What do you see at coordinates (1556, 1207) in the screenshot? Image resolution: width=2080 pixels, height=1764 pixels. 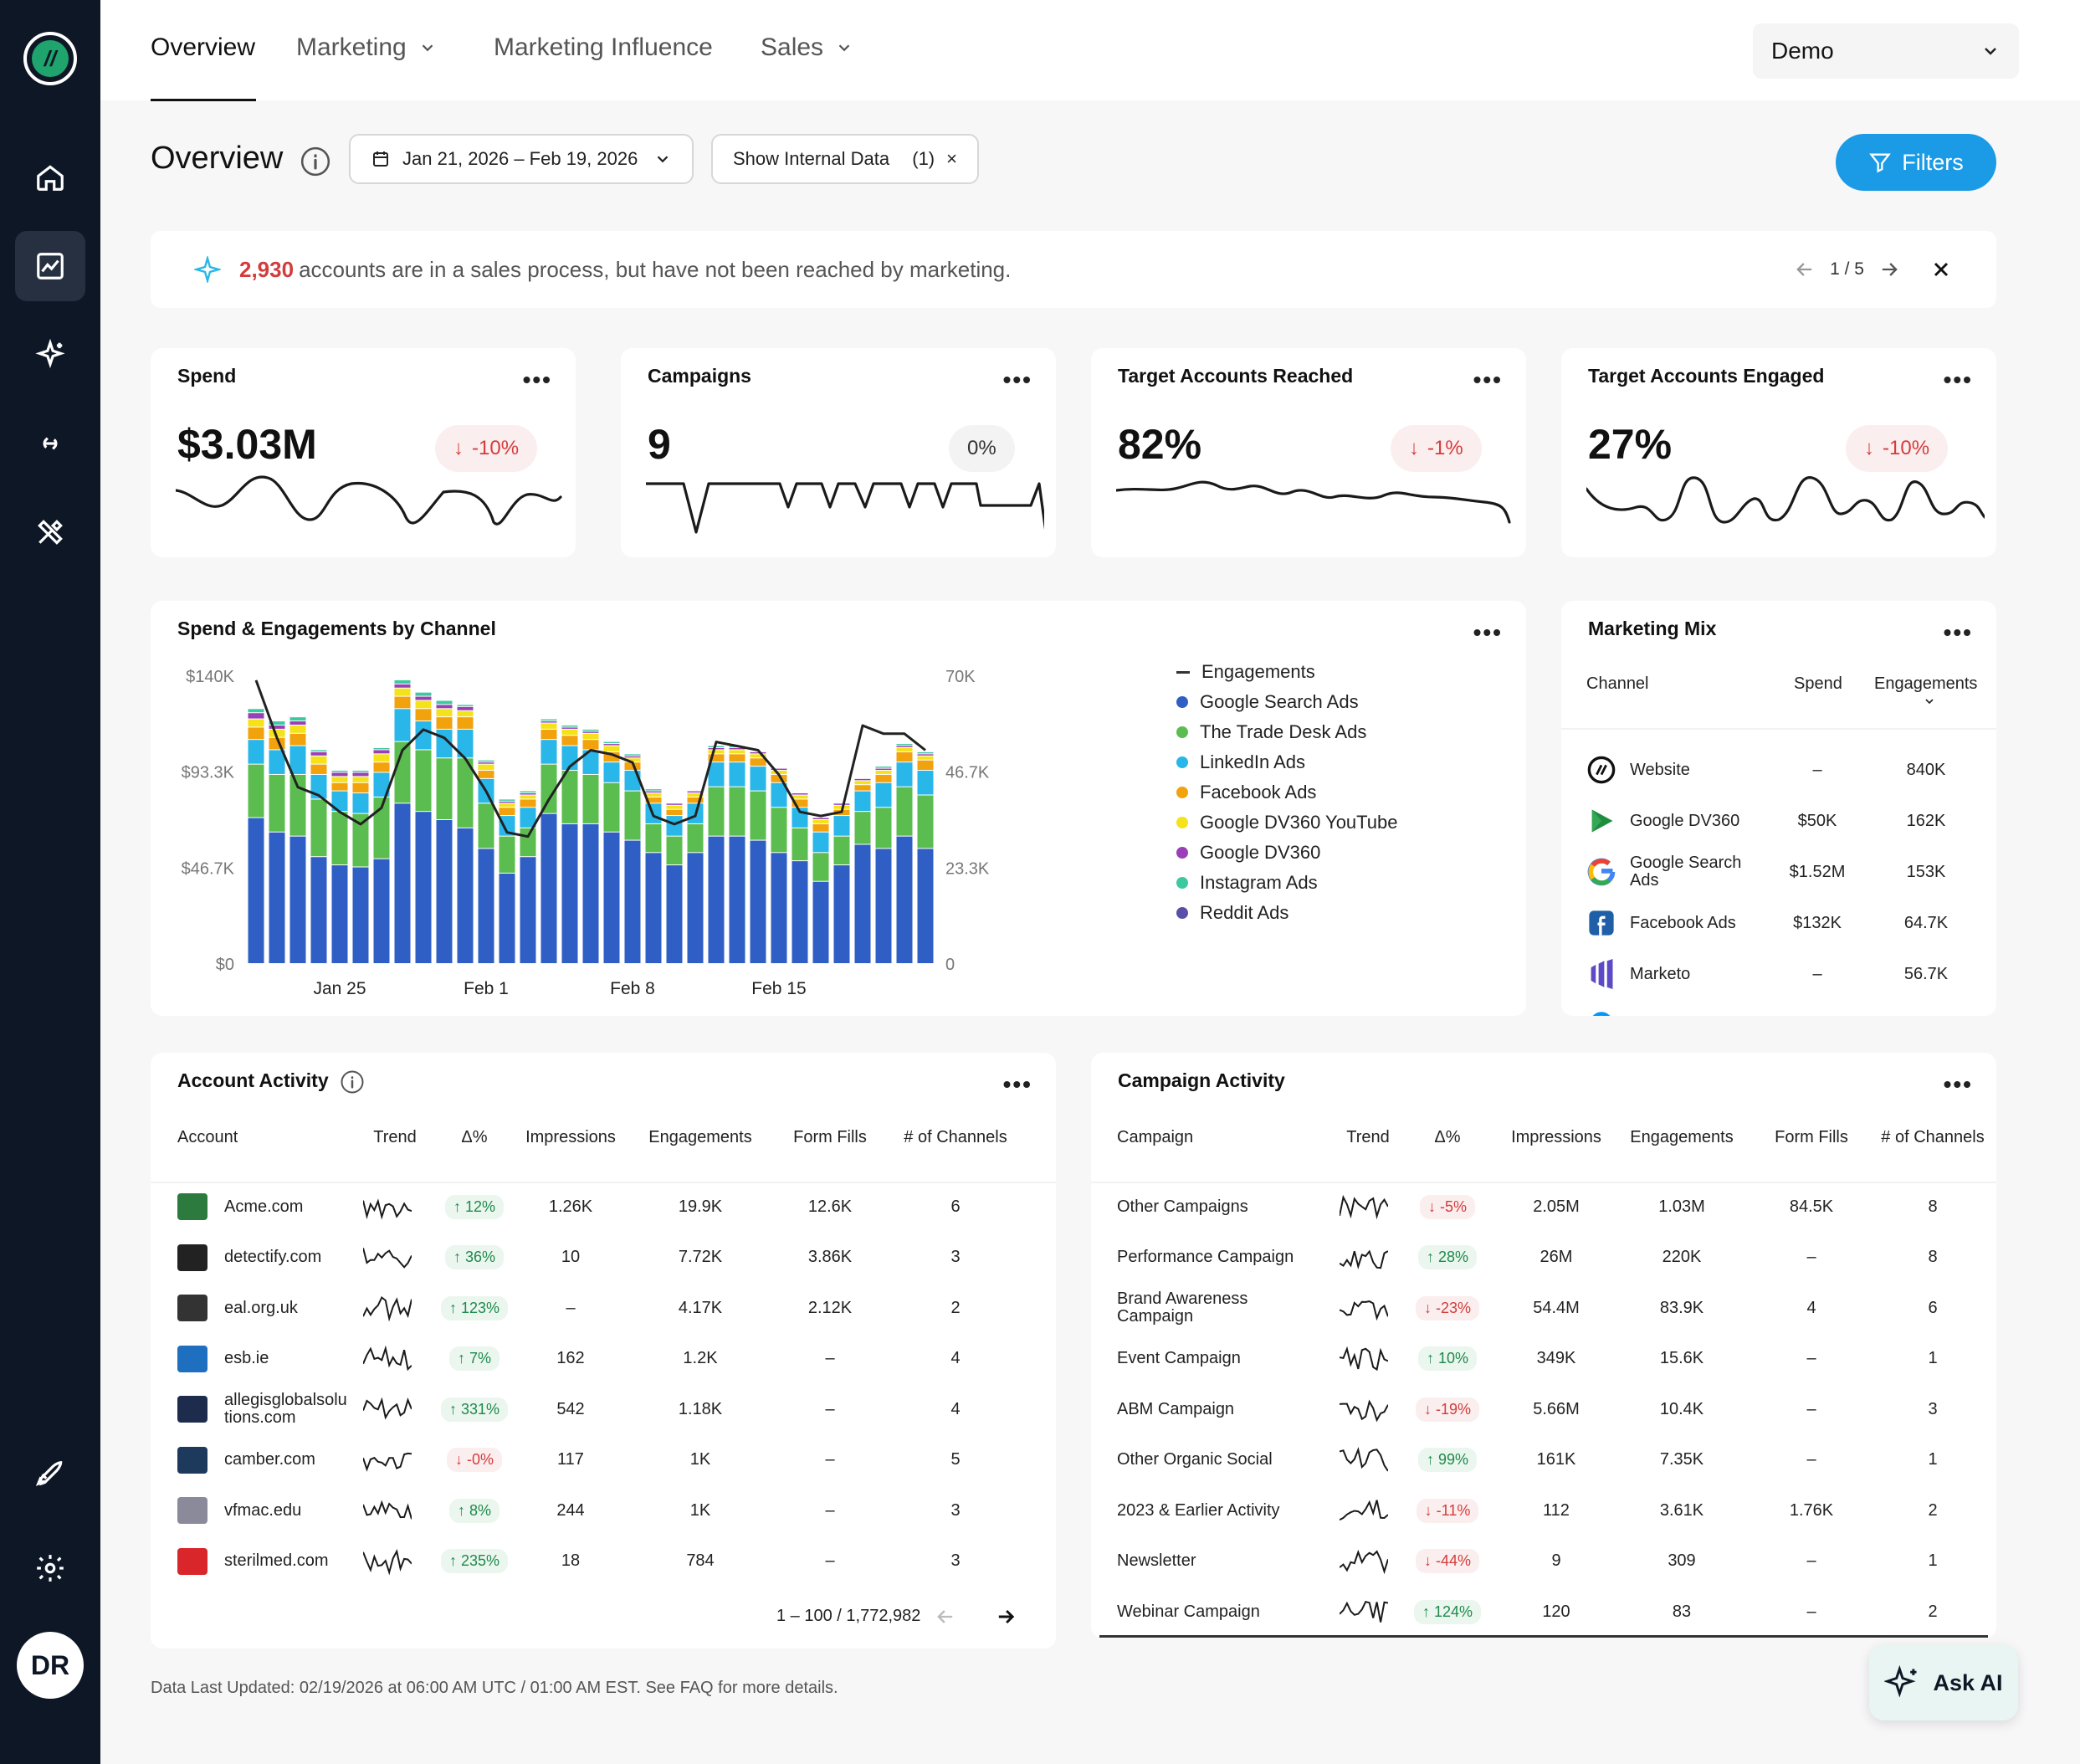 I see `table-row: Other Campaigns ↓ -5% 2.05M 1.03M 84.5K 8` at bounding box center [1556, 1207].